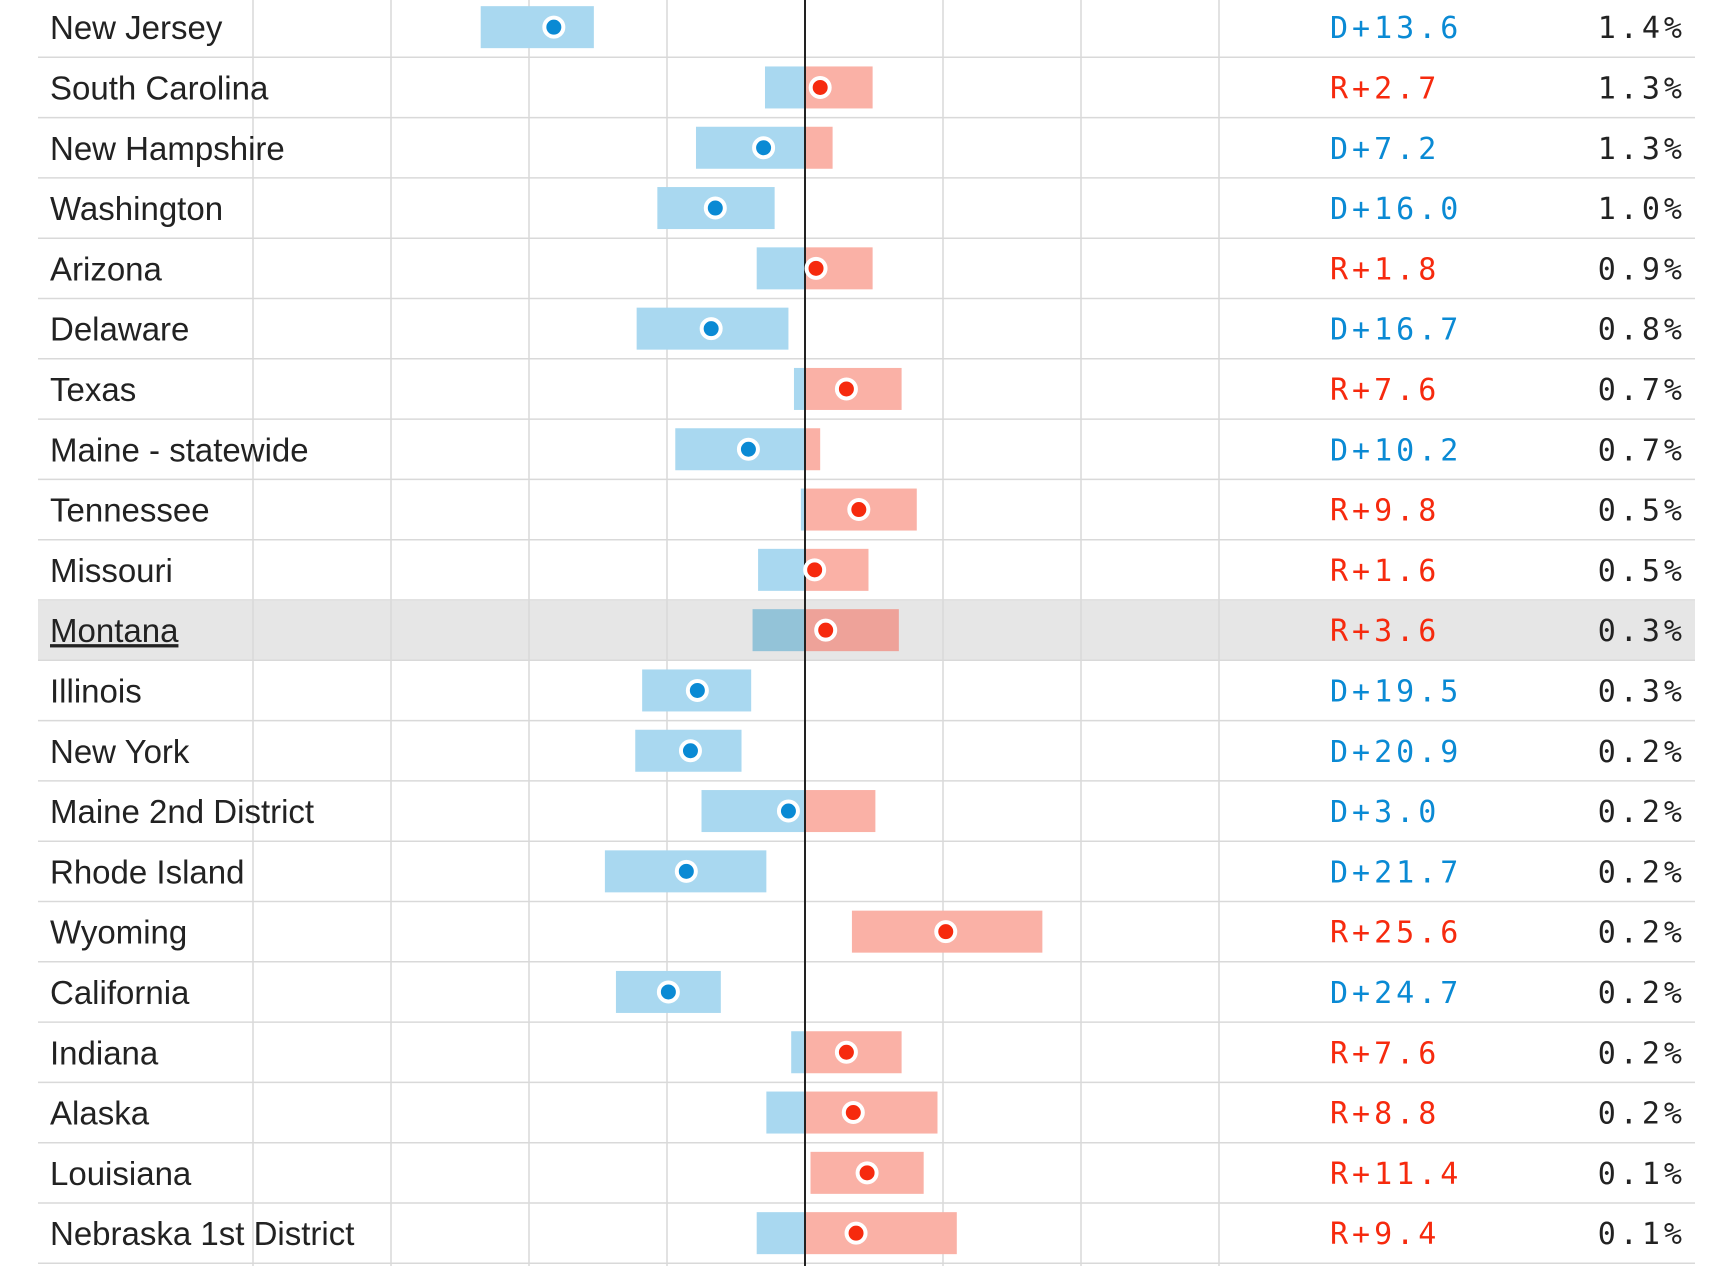 This screenshot has height=1266, width=1736. I want to click on margin-label: R+1.8, so click(1385, 269).